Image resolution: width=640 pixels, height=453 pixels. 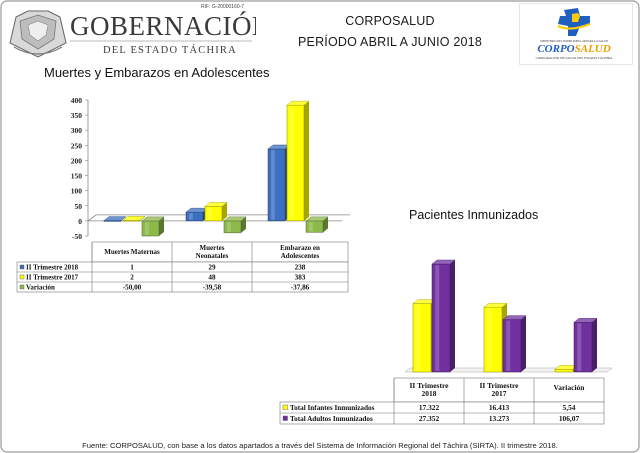 What do you see at coordinates (574, 57) in the screenshot?
I see `corposalud-logo-caption: CORPORACIÓN DE SALUD DEL ESTADO TÁCHIRA` at bounding box center [574, 57].